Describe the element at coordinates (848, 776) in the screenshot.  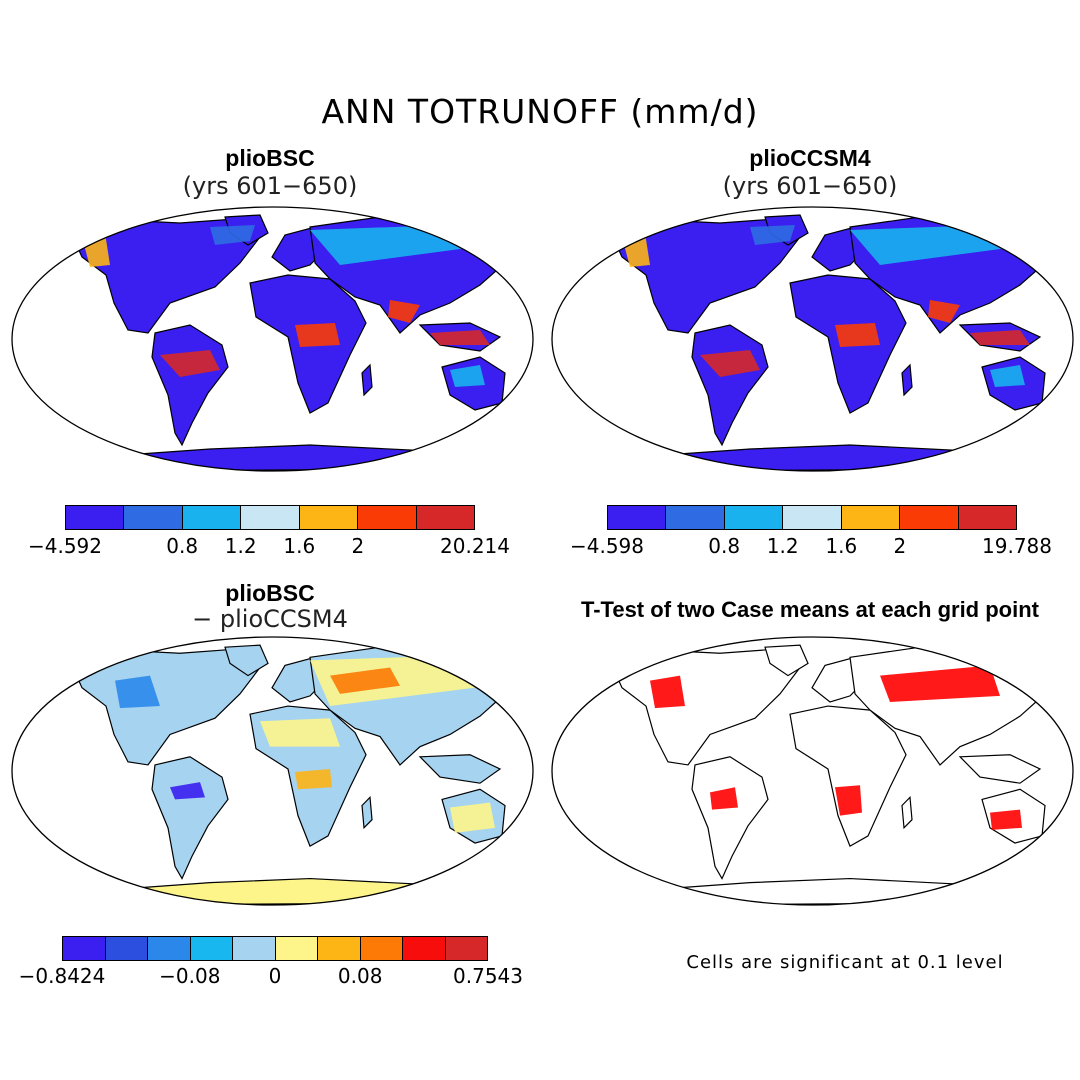
I see `landmass-africa` at that location.